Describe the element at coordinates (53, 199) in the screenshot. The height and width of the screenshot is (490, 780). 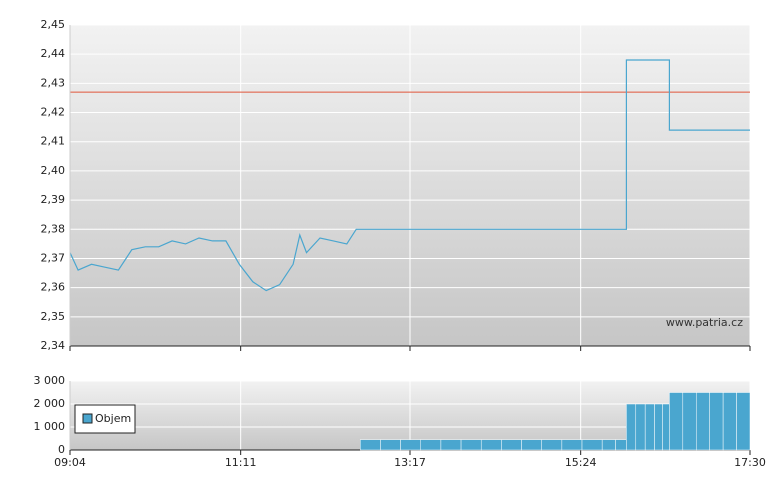
I see `y-tick-label: 2,39` at that location.